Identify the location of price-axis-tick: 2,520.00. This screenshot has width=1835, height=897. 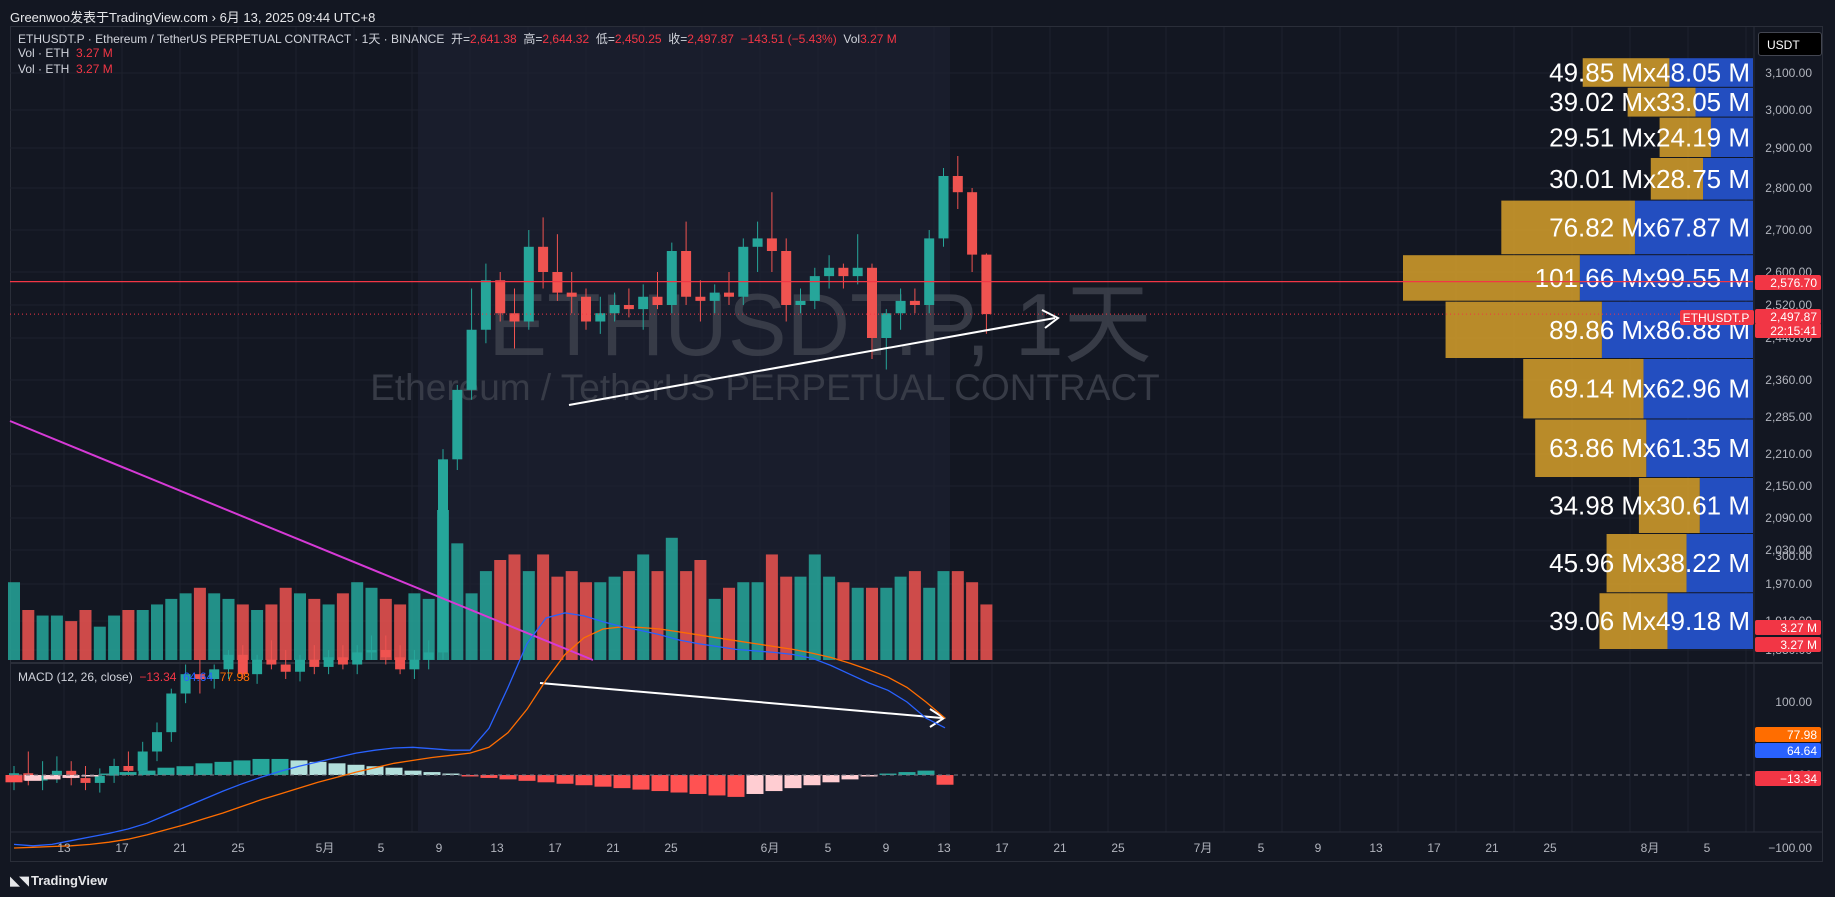
(1788, 305).